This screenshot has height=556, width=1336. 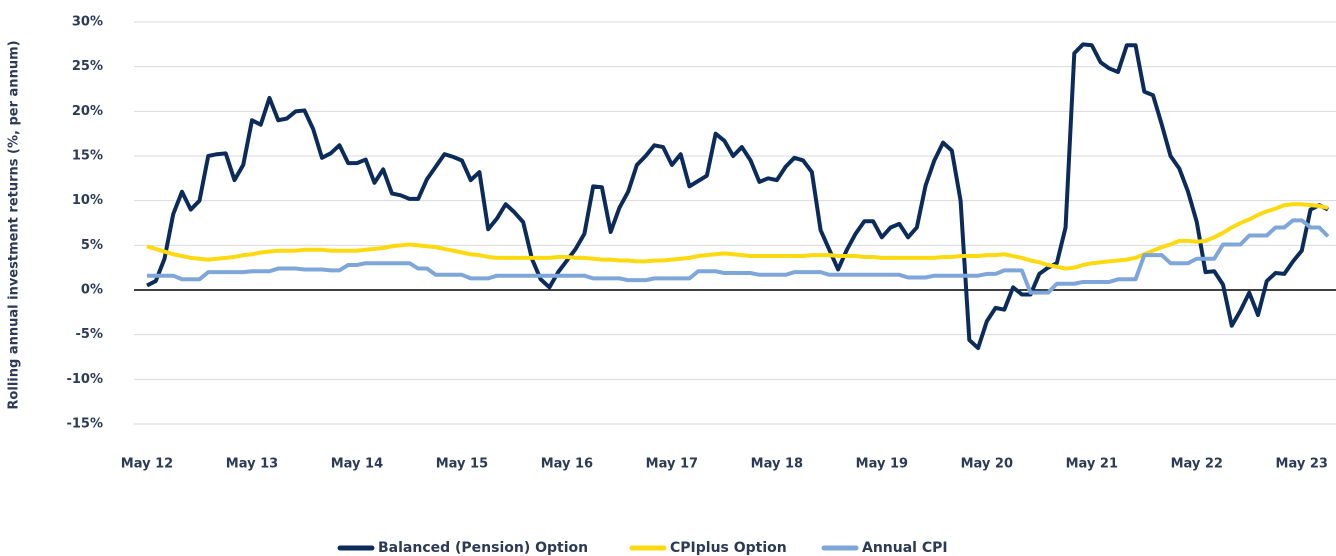 I want to click on y-tick-label: -10%, so click(x=84, y=379).